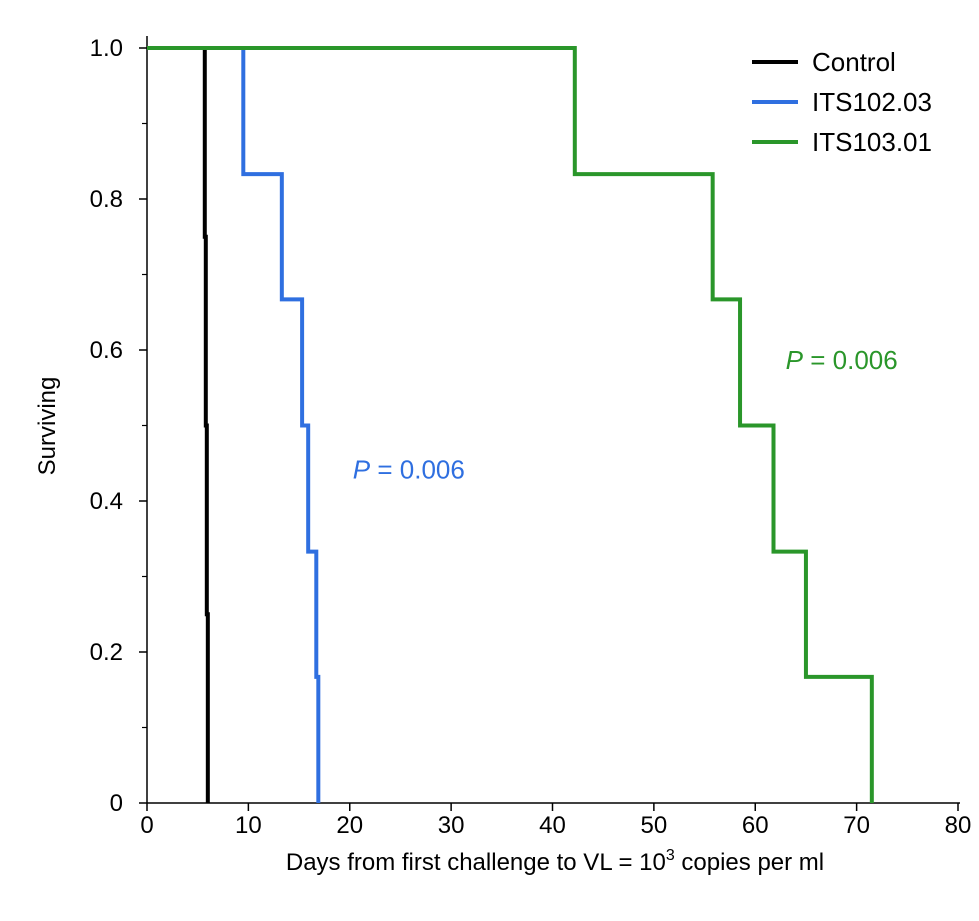 Image resolution: width=979 pixels, height=921 pixels. Describe the element at coordinates (958, 825) in the screenshot. I see `x-tick-label: 80` at that location.